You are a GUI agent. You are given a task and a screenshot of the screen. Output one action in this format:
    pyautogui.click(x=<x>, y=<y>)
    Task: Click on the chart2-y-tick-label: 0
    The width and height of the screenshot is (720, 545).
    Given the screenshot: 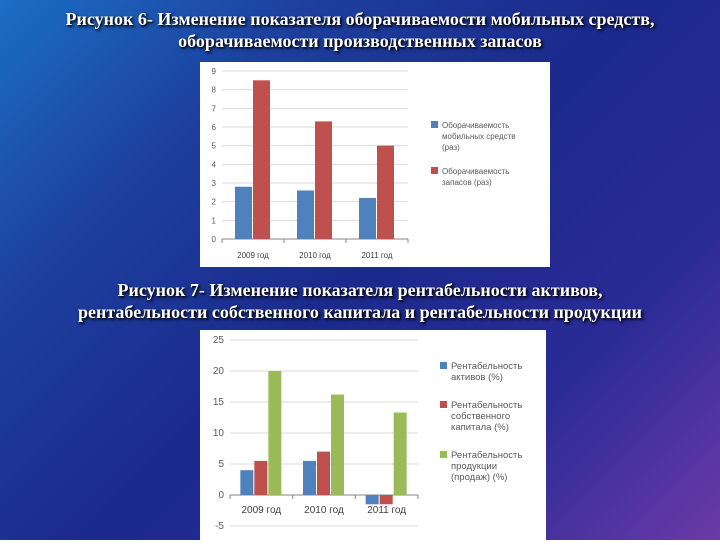 What is the action you would take?
    pyautogui.click(x=221, y=495)
    